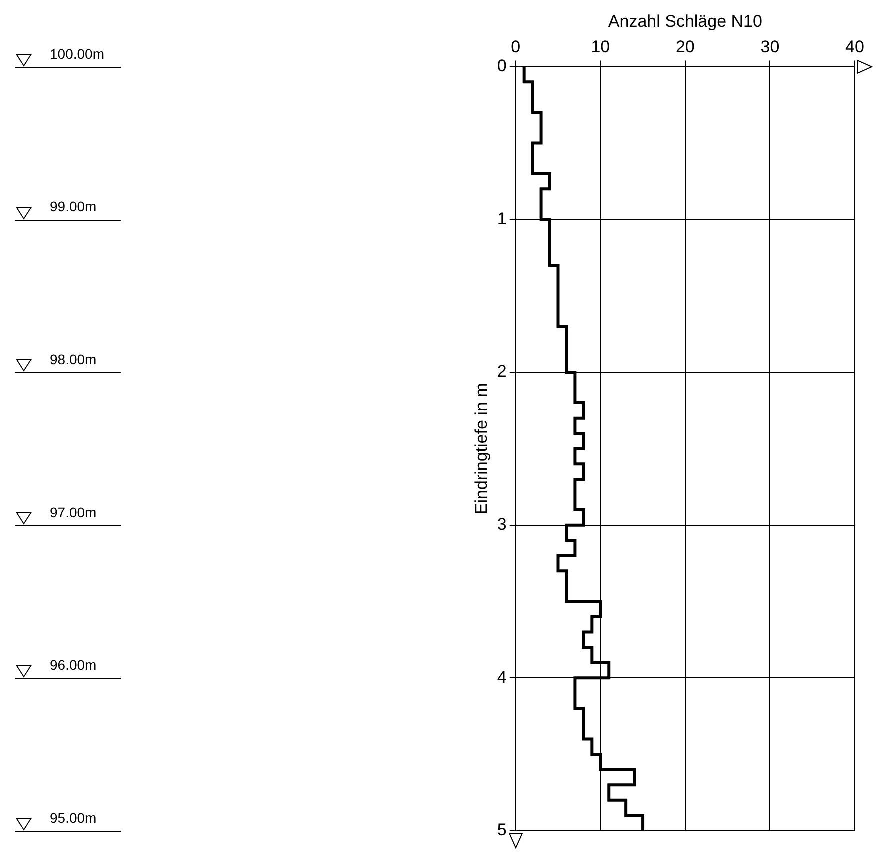 This screenshot has width=884, height=860. Describe the element at coordinates (502, 218) in the screenshot. I see `y-tick-label: 1` at that location.